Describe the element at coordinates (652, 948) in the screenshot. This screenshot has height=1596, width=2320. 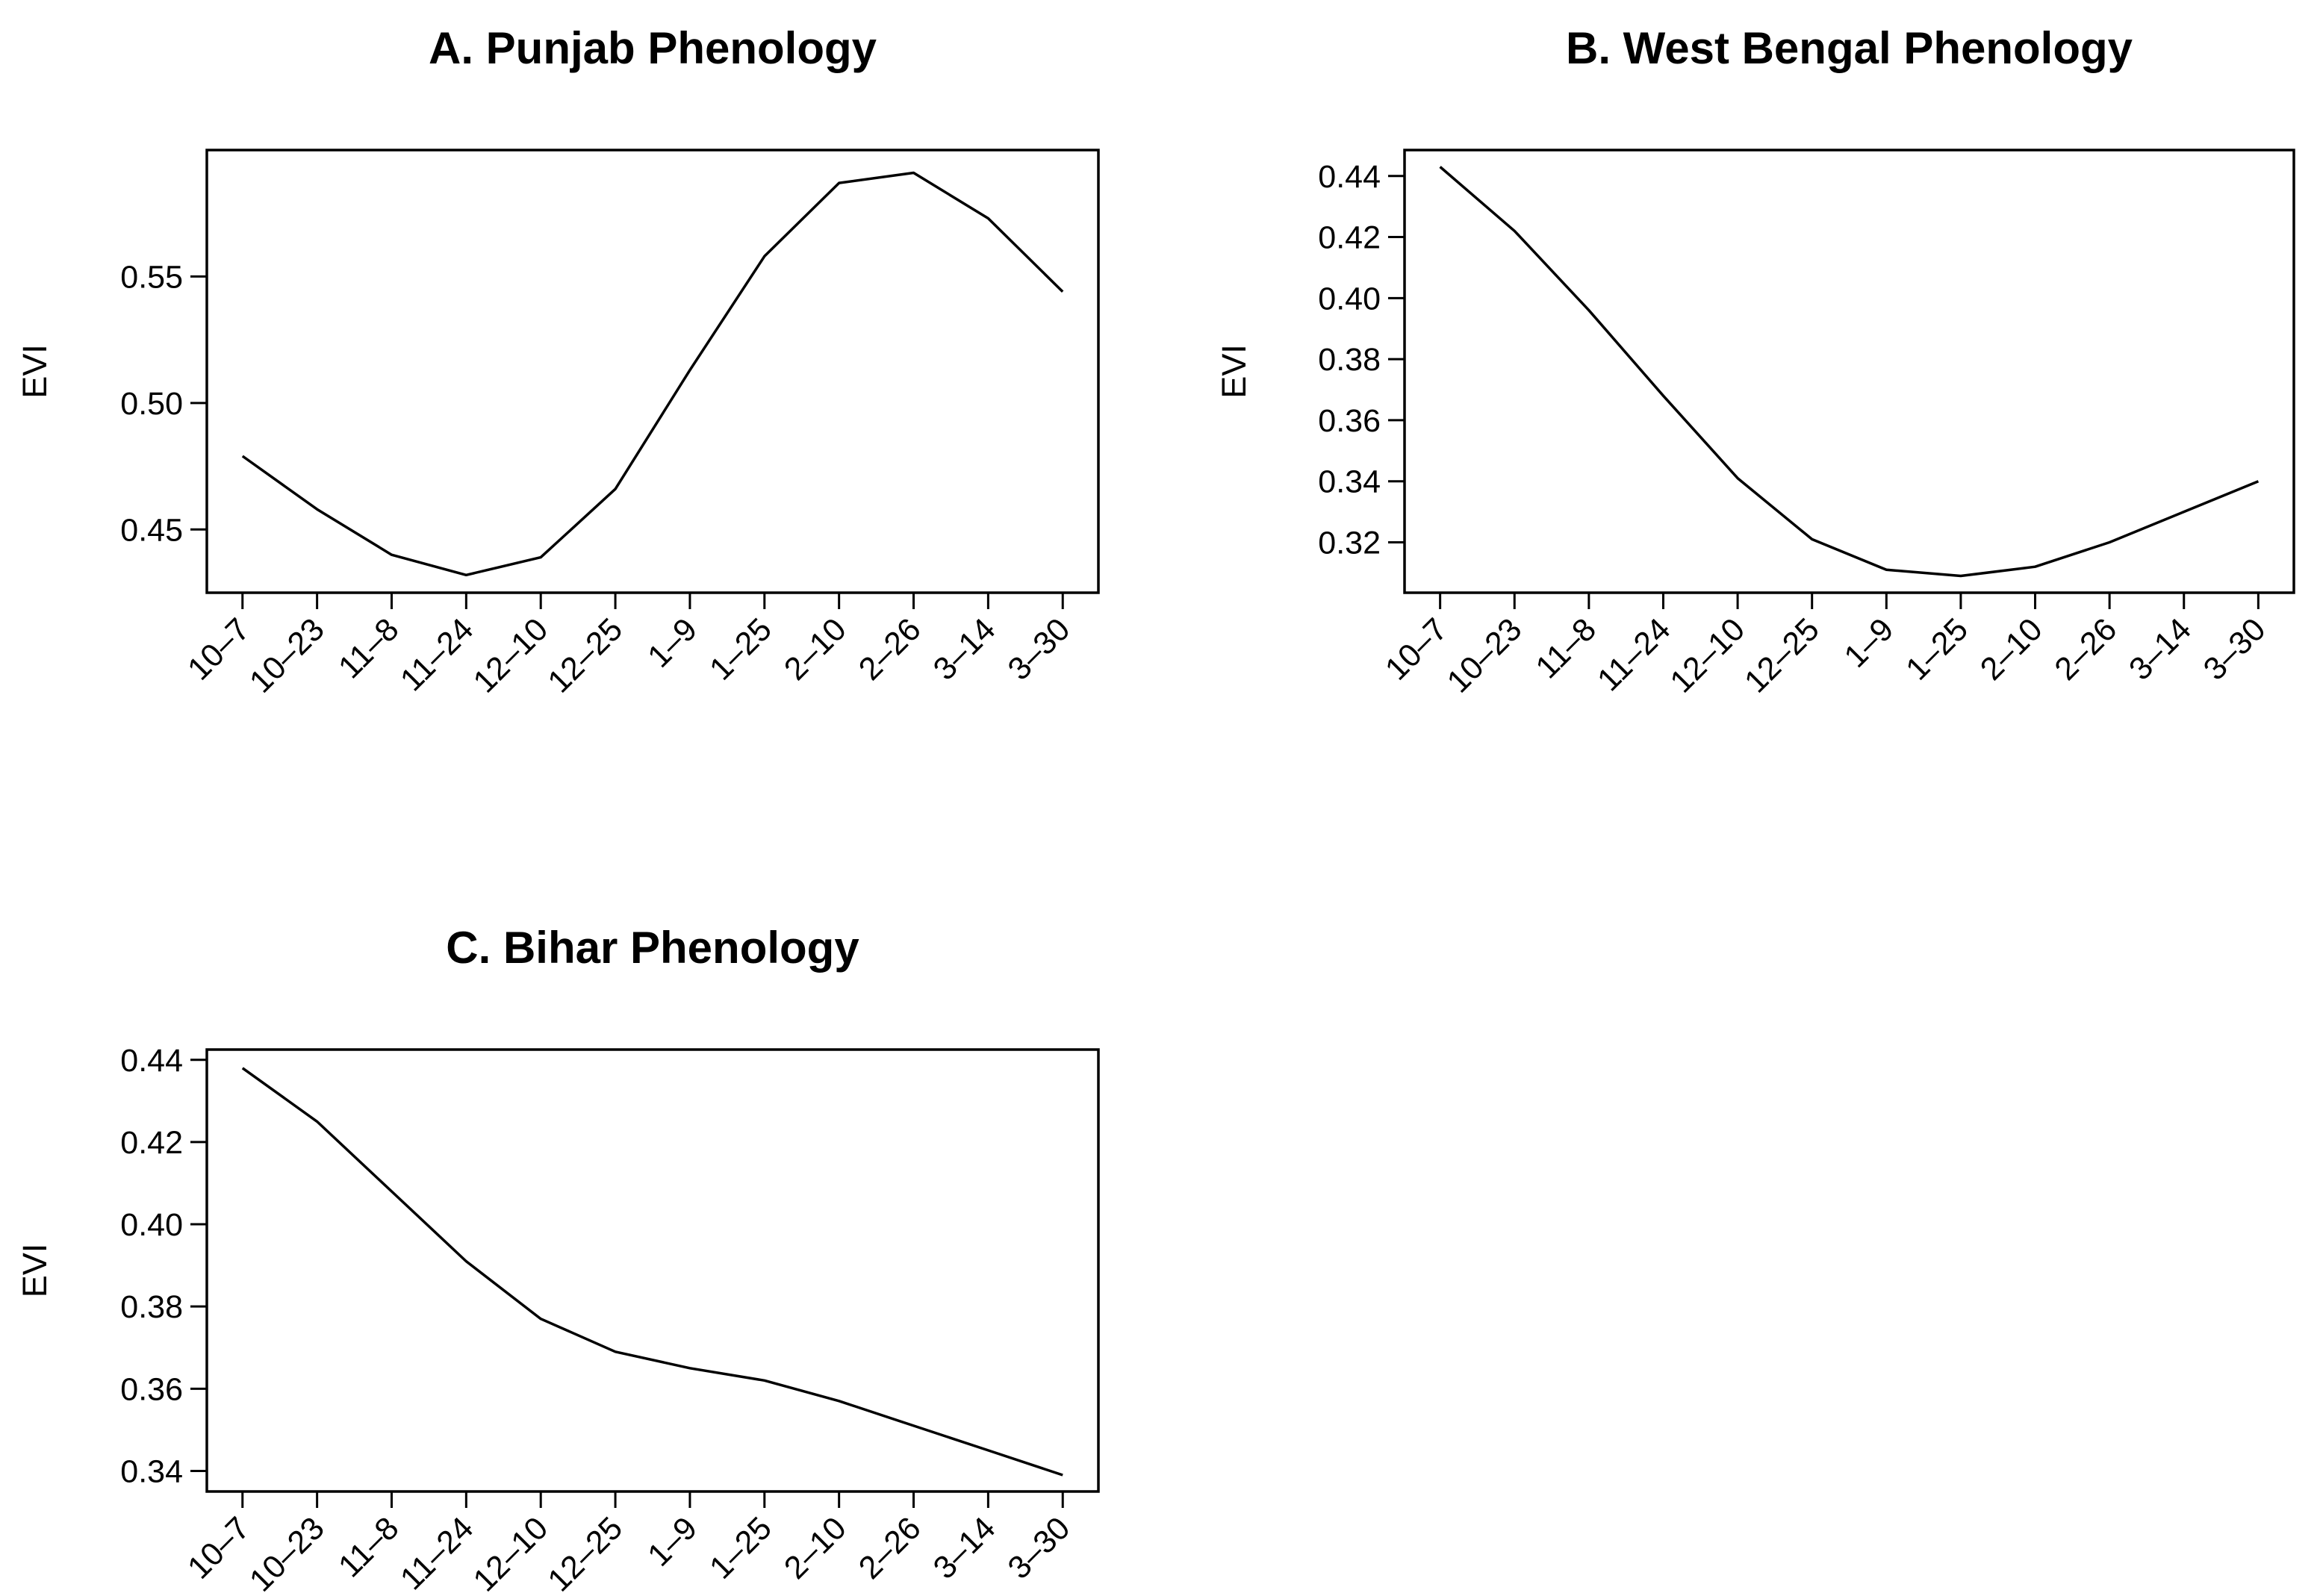
I see `chart-title: C. Bihar Phenology` at that location.